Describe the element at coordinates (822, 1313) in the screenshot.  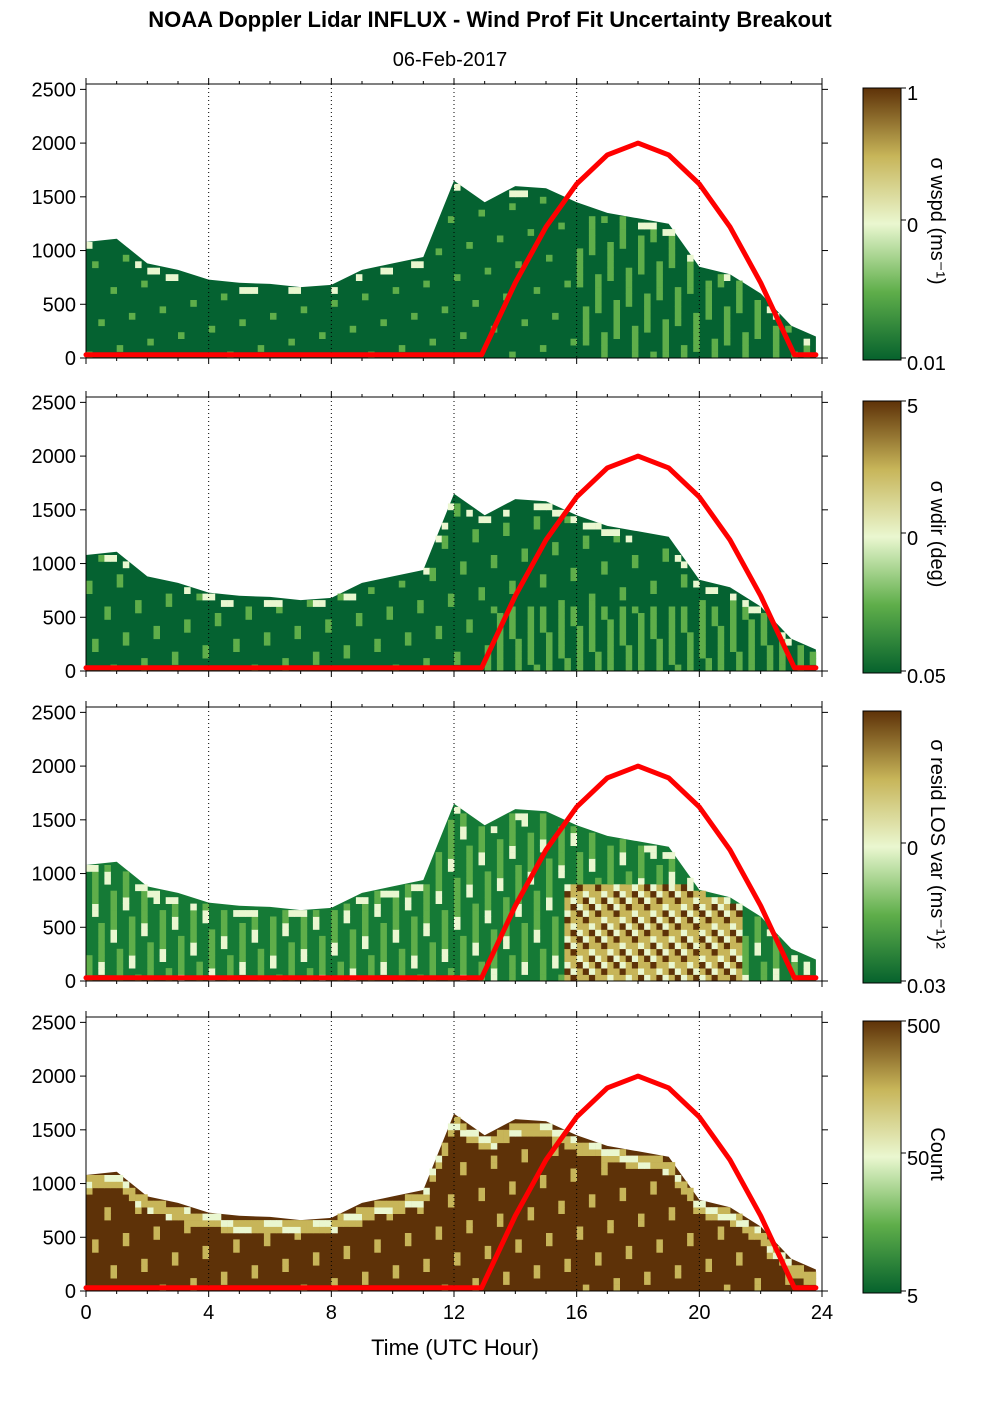
I see `x-tick-label: 24` at that location.